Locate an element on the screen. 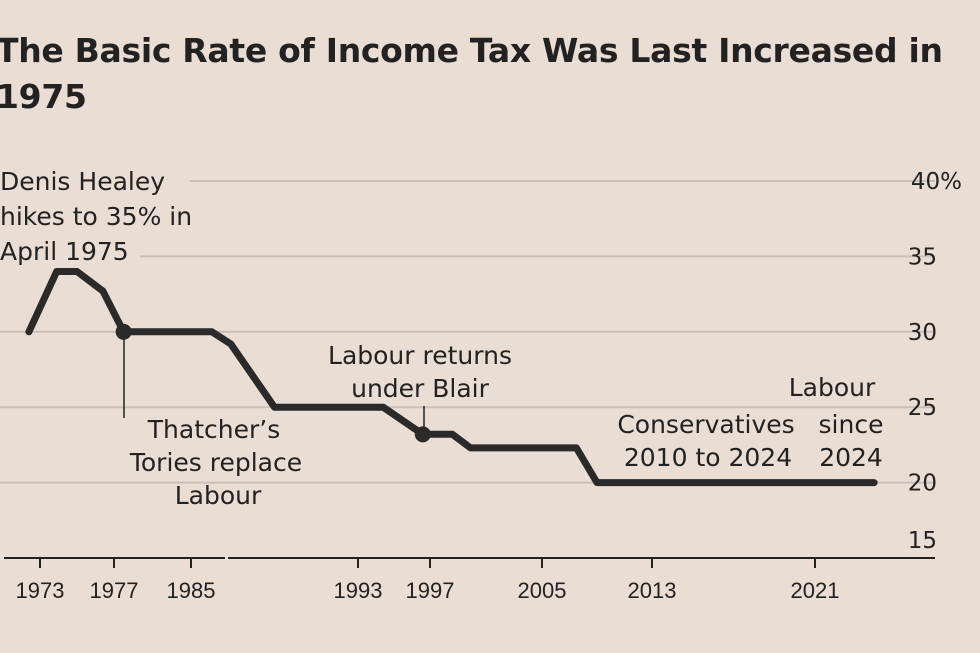 Image resolution: width=980 pixels, height=653 pixels. annotation-thatcher-2: Tories replace is located at coordinates (215, 462).